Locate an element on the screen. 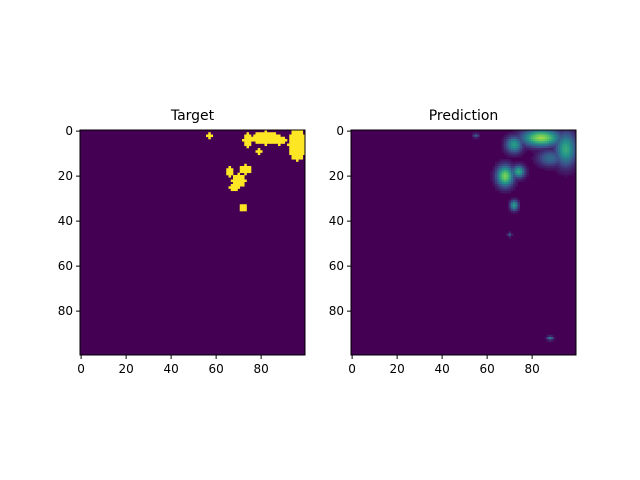 The height and width of the screenshot is (480, 640). prediction-x-tick-label: 0 is located at coordinates (352, 369).